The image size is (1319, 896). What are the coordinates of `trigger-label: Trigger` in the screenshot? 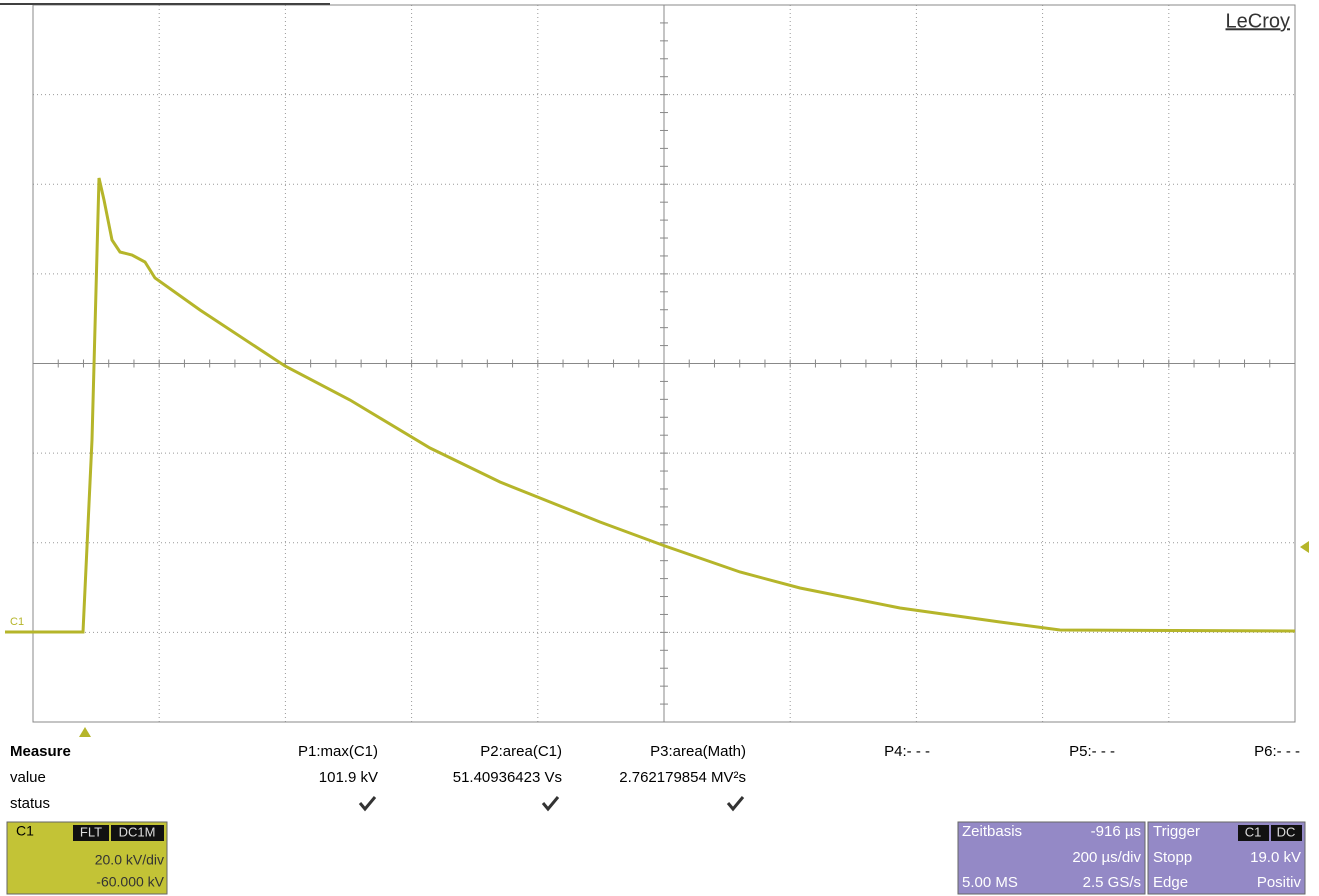 It's located at (1176, 831).